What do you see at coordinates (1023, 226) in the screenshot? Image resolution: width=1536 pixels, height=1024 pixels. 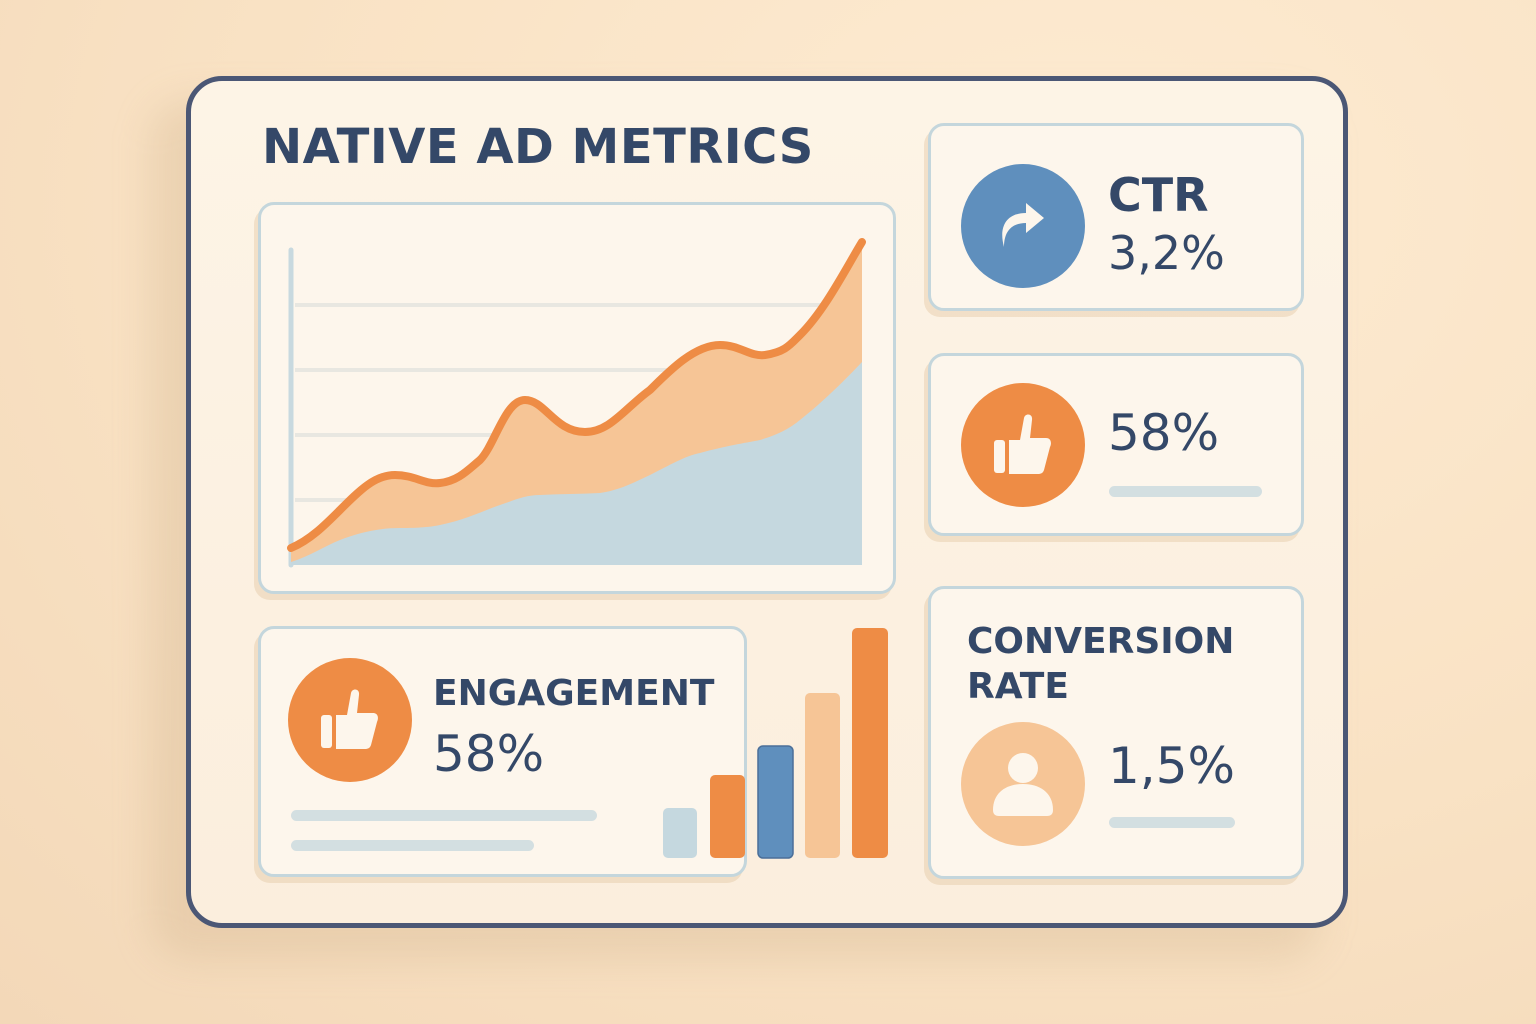 I see `share-arrow-icon` at bounding box center [1023, 226].